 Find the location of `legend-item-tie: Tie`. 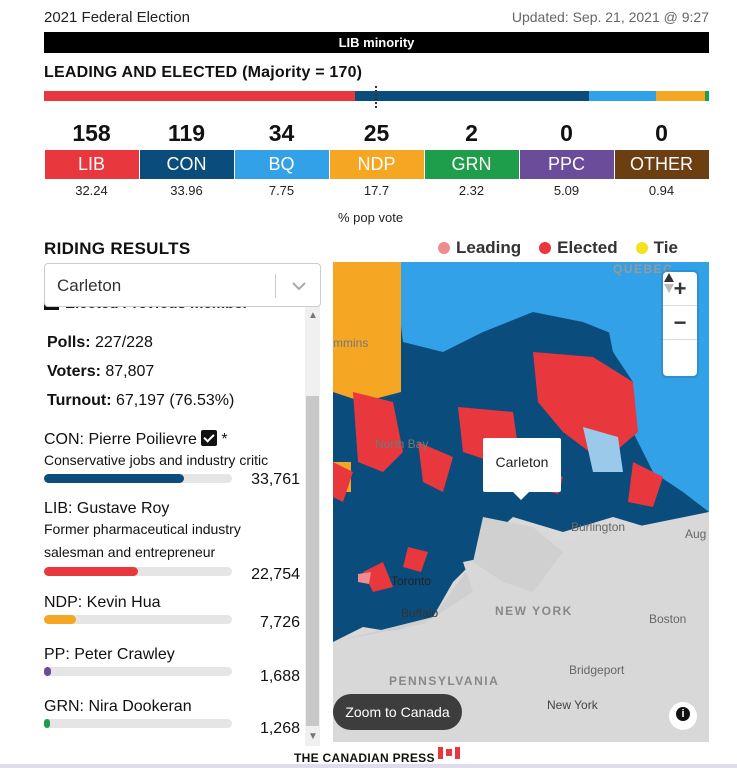

legend-item-tie: Tie is located at coordinates (656, 248).